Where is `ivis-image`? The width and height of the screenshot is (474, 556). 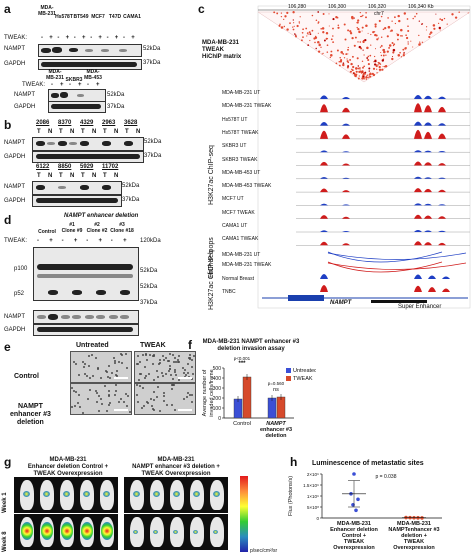 ivis-image is located at coordinates (176, 495).